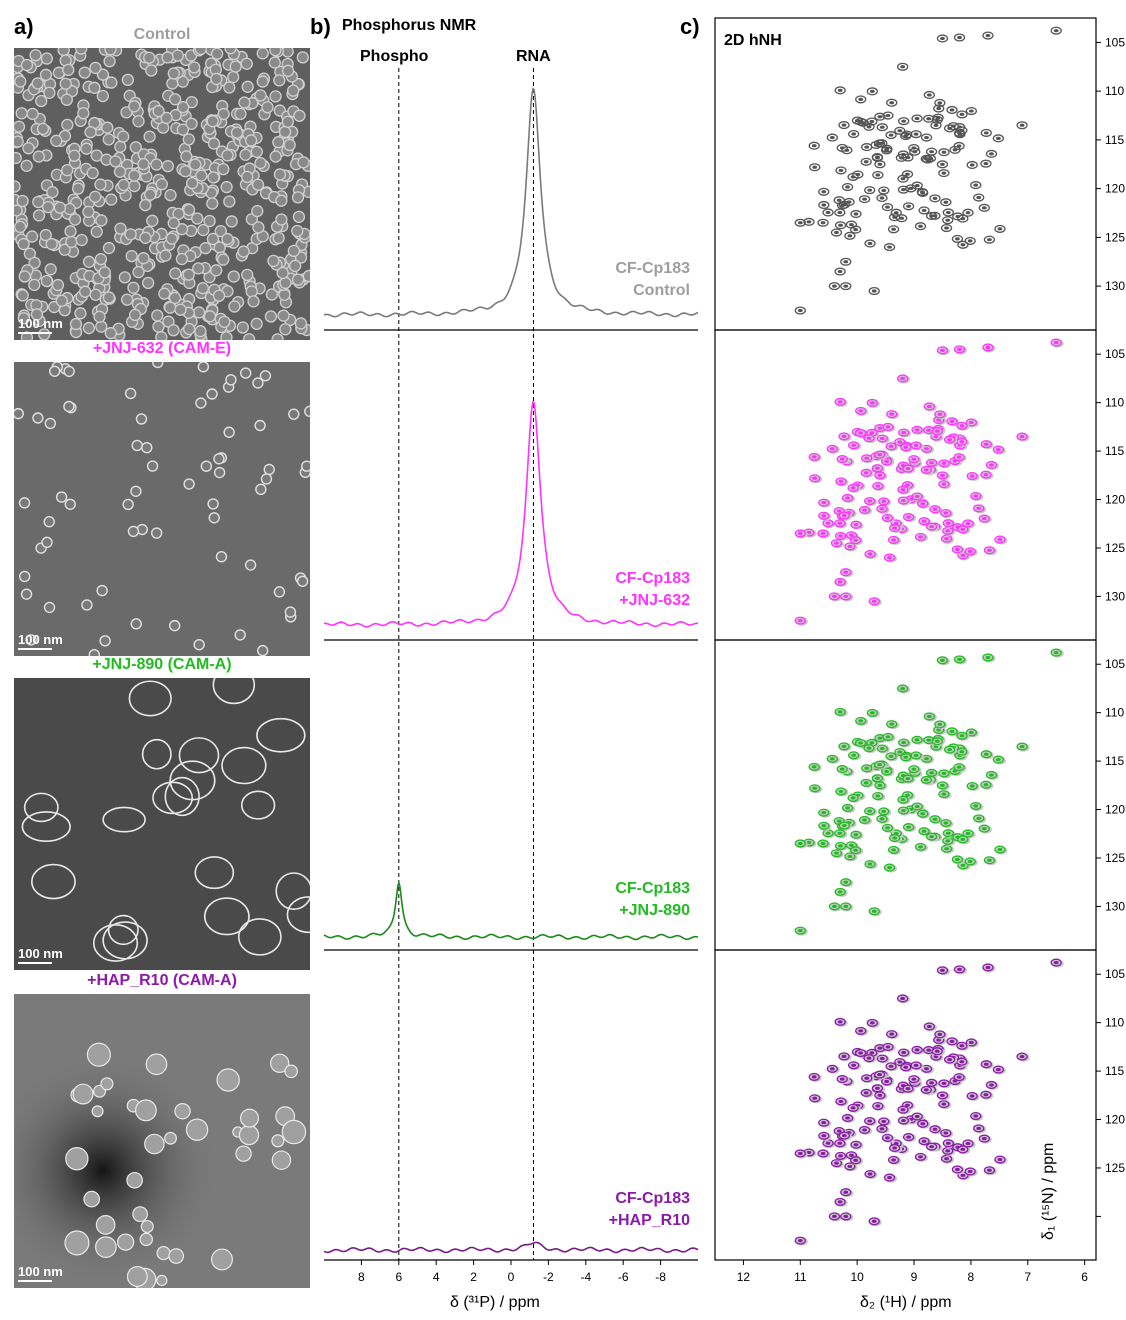 Image resolution: width=1126 pixels, height=1320 pixels. Describe the element at coordinates (1115, 974) in the screenshot. I see `hnh-y-tick-label-3-0: 105` at that location.